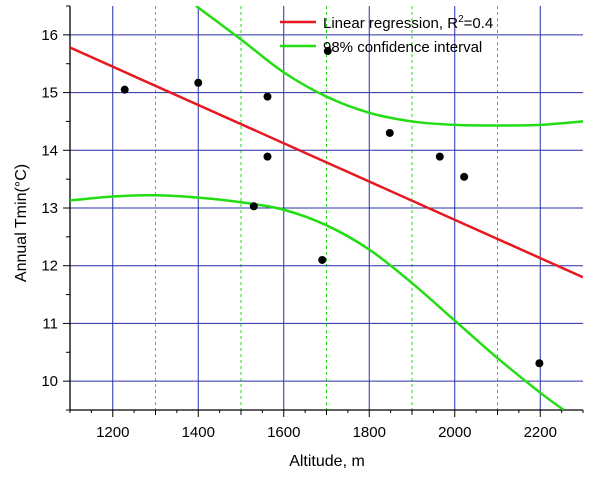  Describe the element at coordinates (21, 223) in the screenshot. I see `y-axis-label: Annual Tmin(°C)` at that location.